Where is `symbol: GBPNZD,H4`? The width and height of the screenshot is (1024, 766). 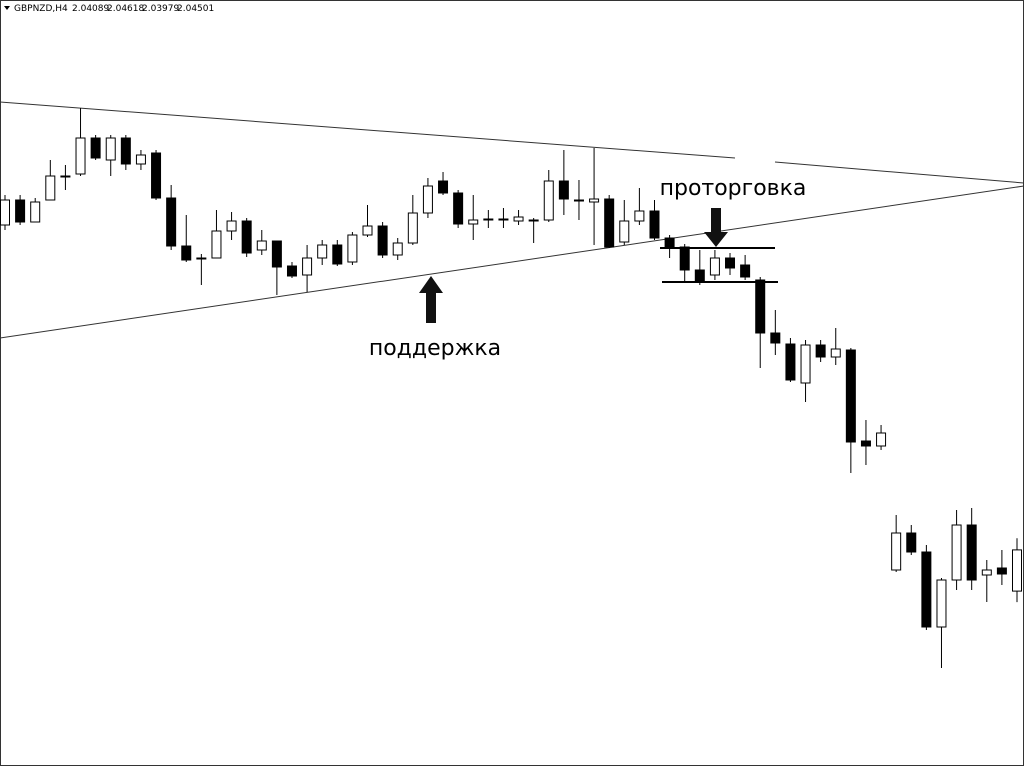 symbol: GBPNZD,H4 is located at coordinates (41, 9).